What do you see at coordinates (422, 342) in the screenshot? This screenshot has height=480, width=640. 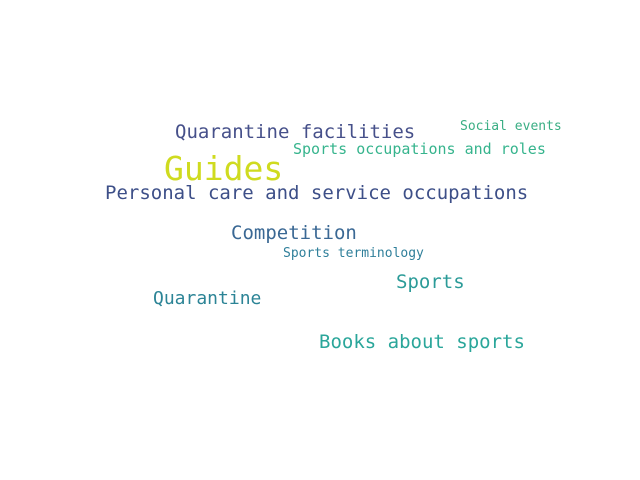 I see `word-books-about-sports: Books about sports` at bounding box center [422, 342].